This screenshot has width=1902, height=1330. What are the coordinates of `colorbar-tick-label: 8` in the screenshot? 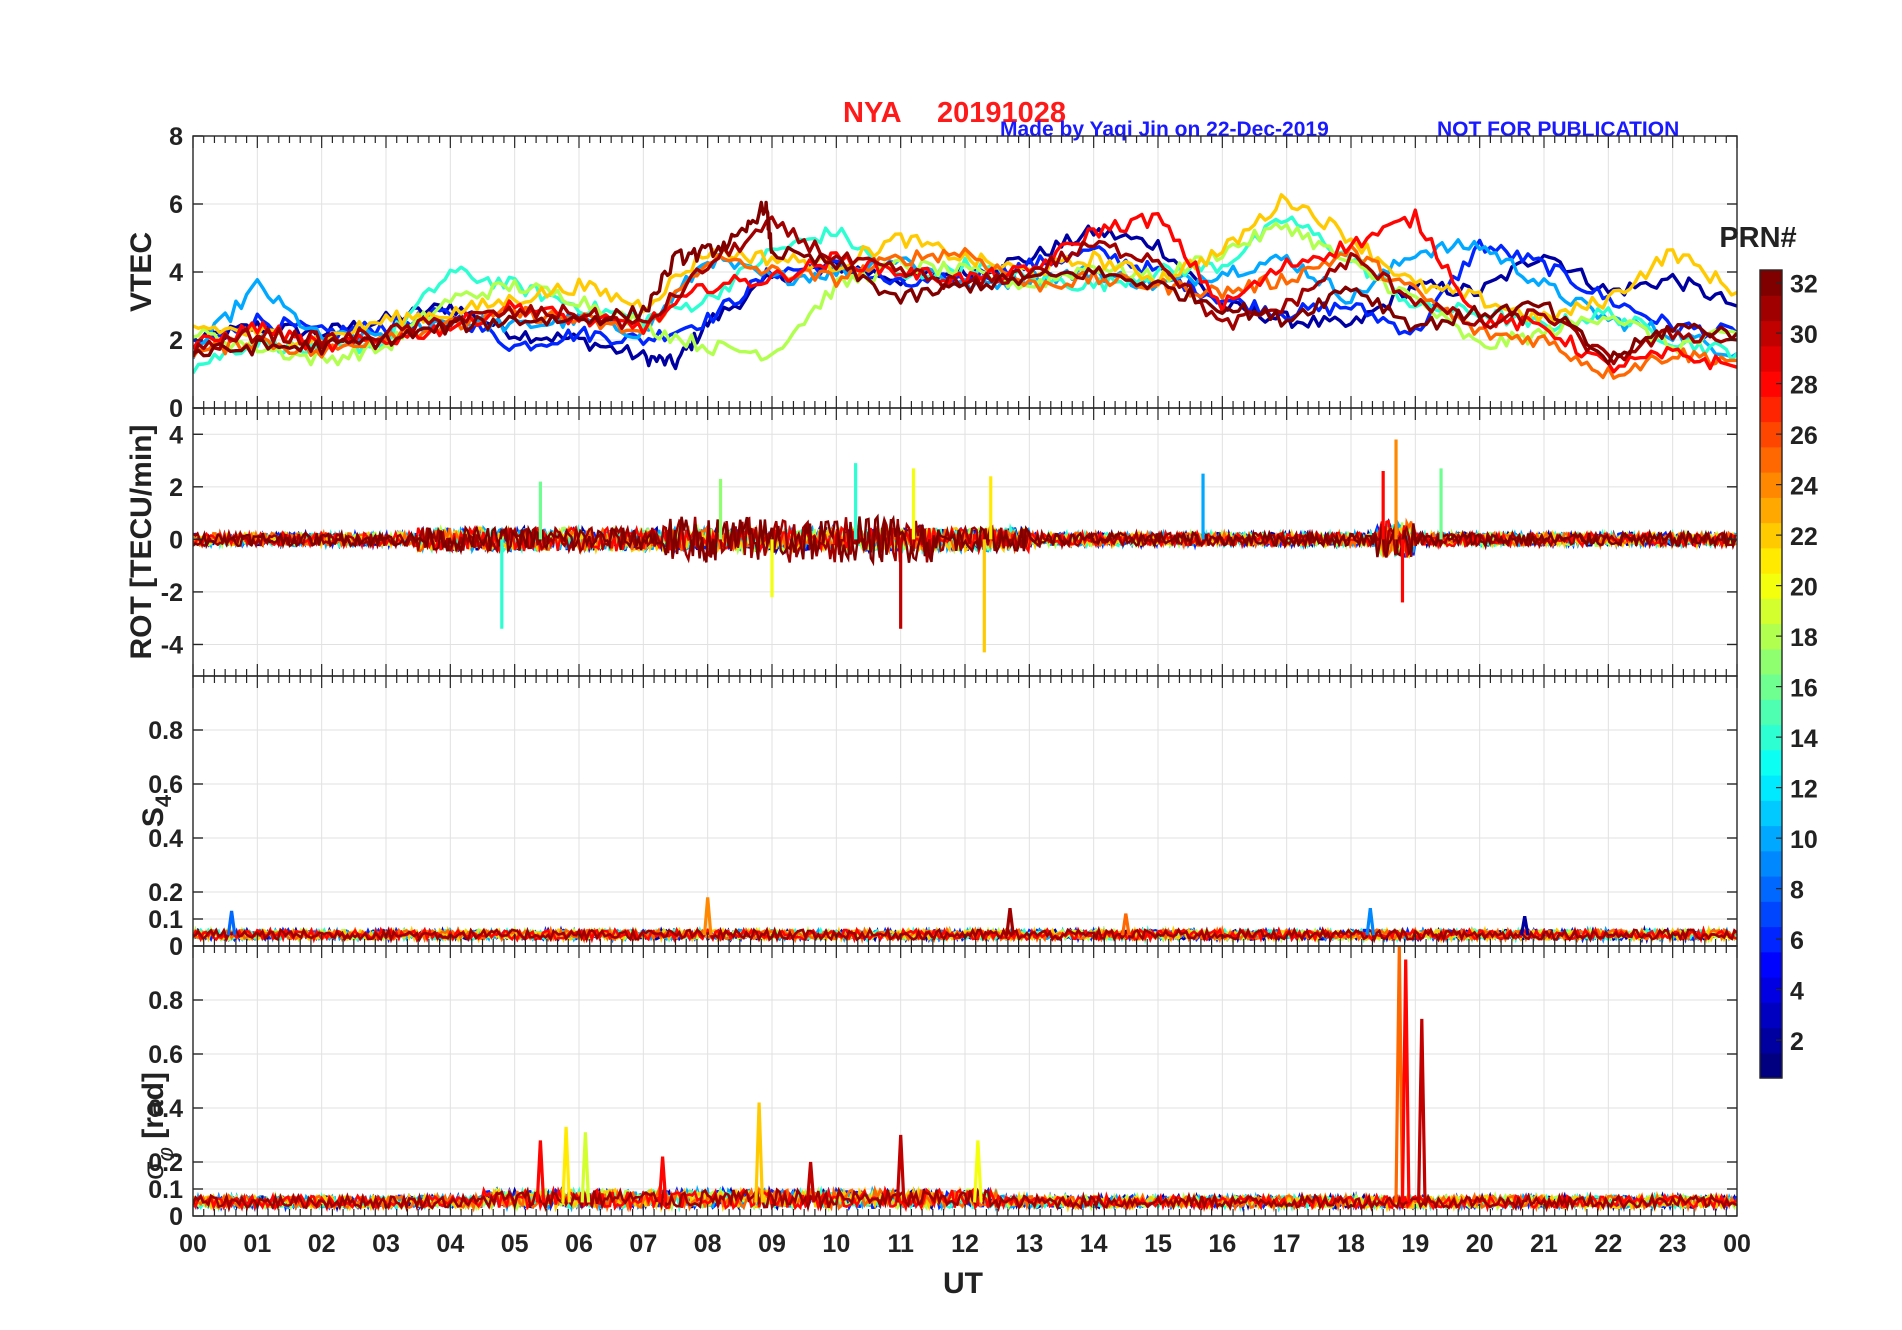 It's located at (1797, 891).